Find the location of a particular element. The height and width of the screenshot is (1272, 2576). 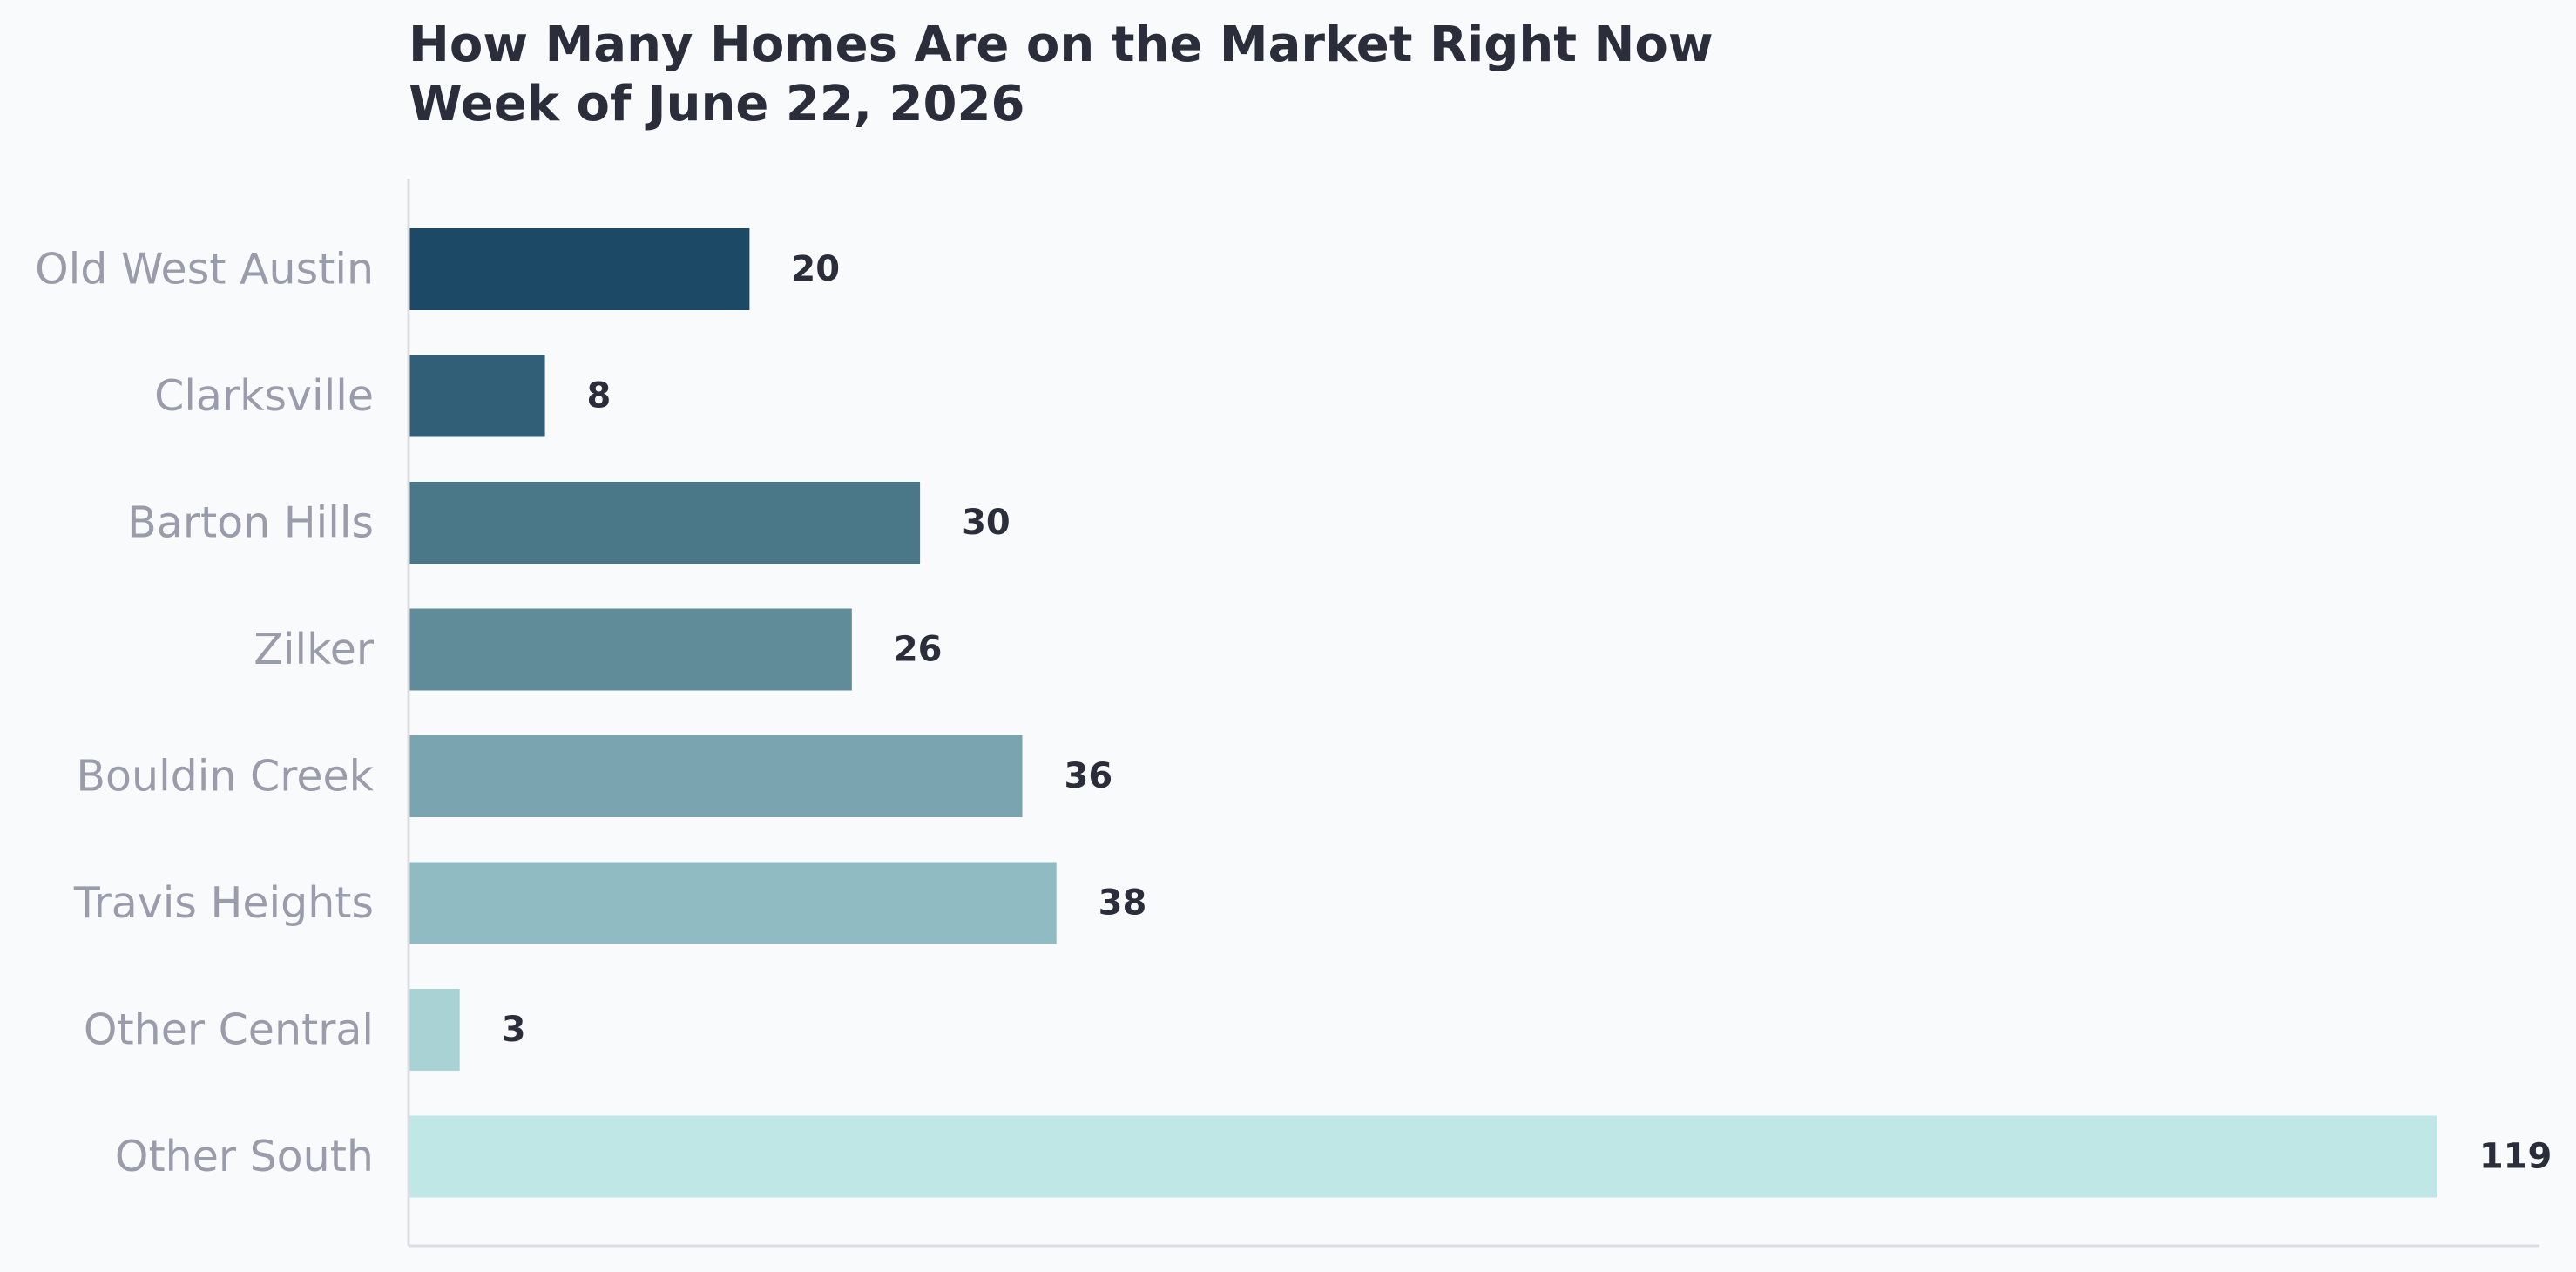

category-label-zilker: Zilker is located at coordinates (314, 649).